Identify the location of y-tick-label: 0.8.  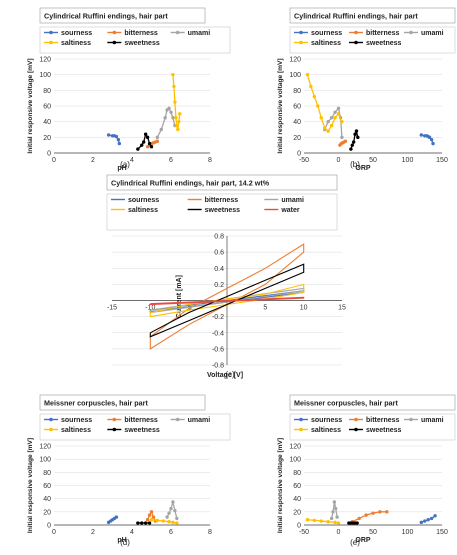
(219, 237).